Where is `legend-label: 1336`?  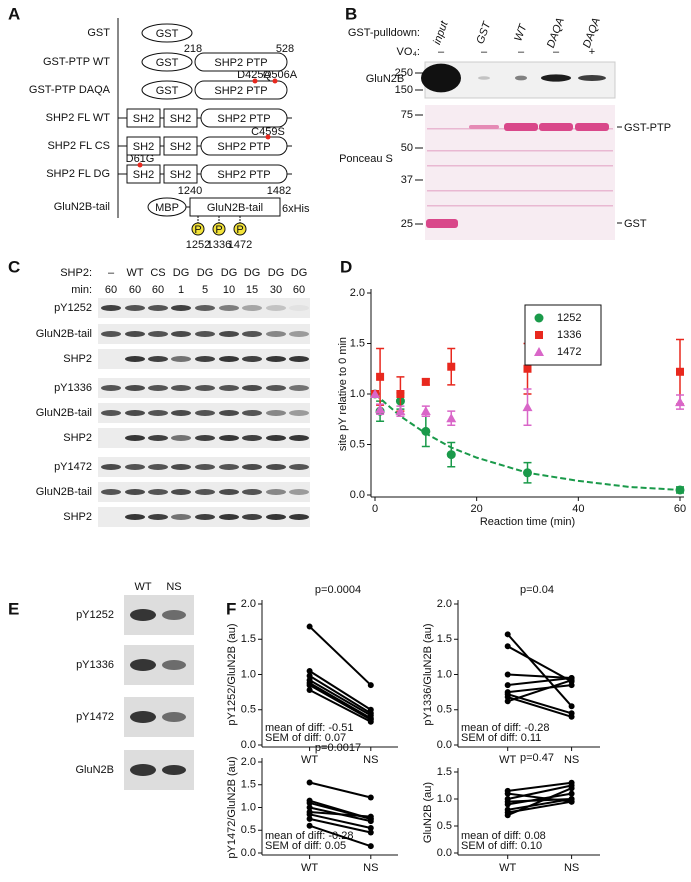
legend-label: 1336 is located at coordinates (569, 335).